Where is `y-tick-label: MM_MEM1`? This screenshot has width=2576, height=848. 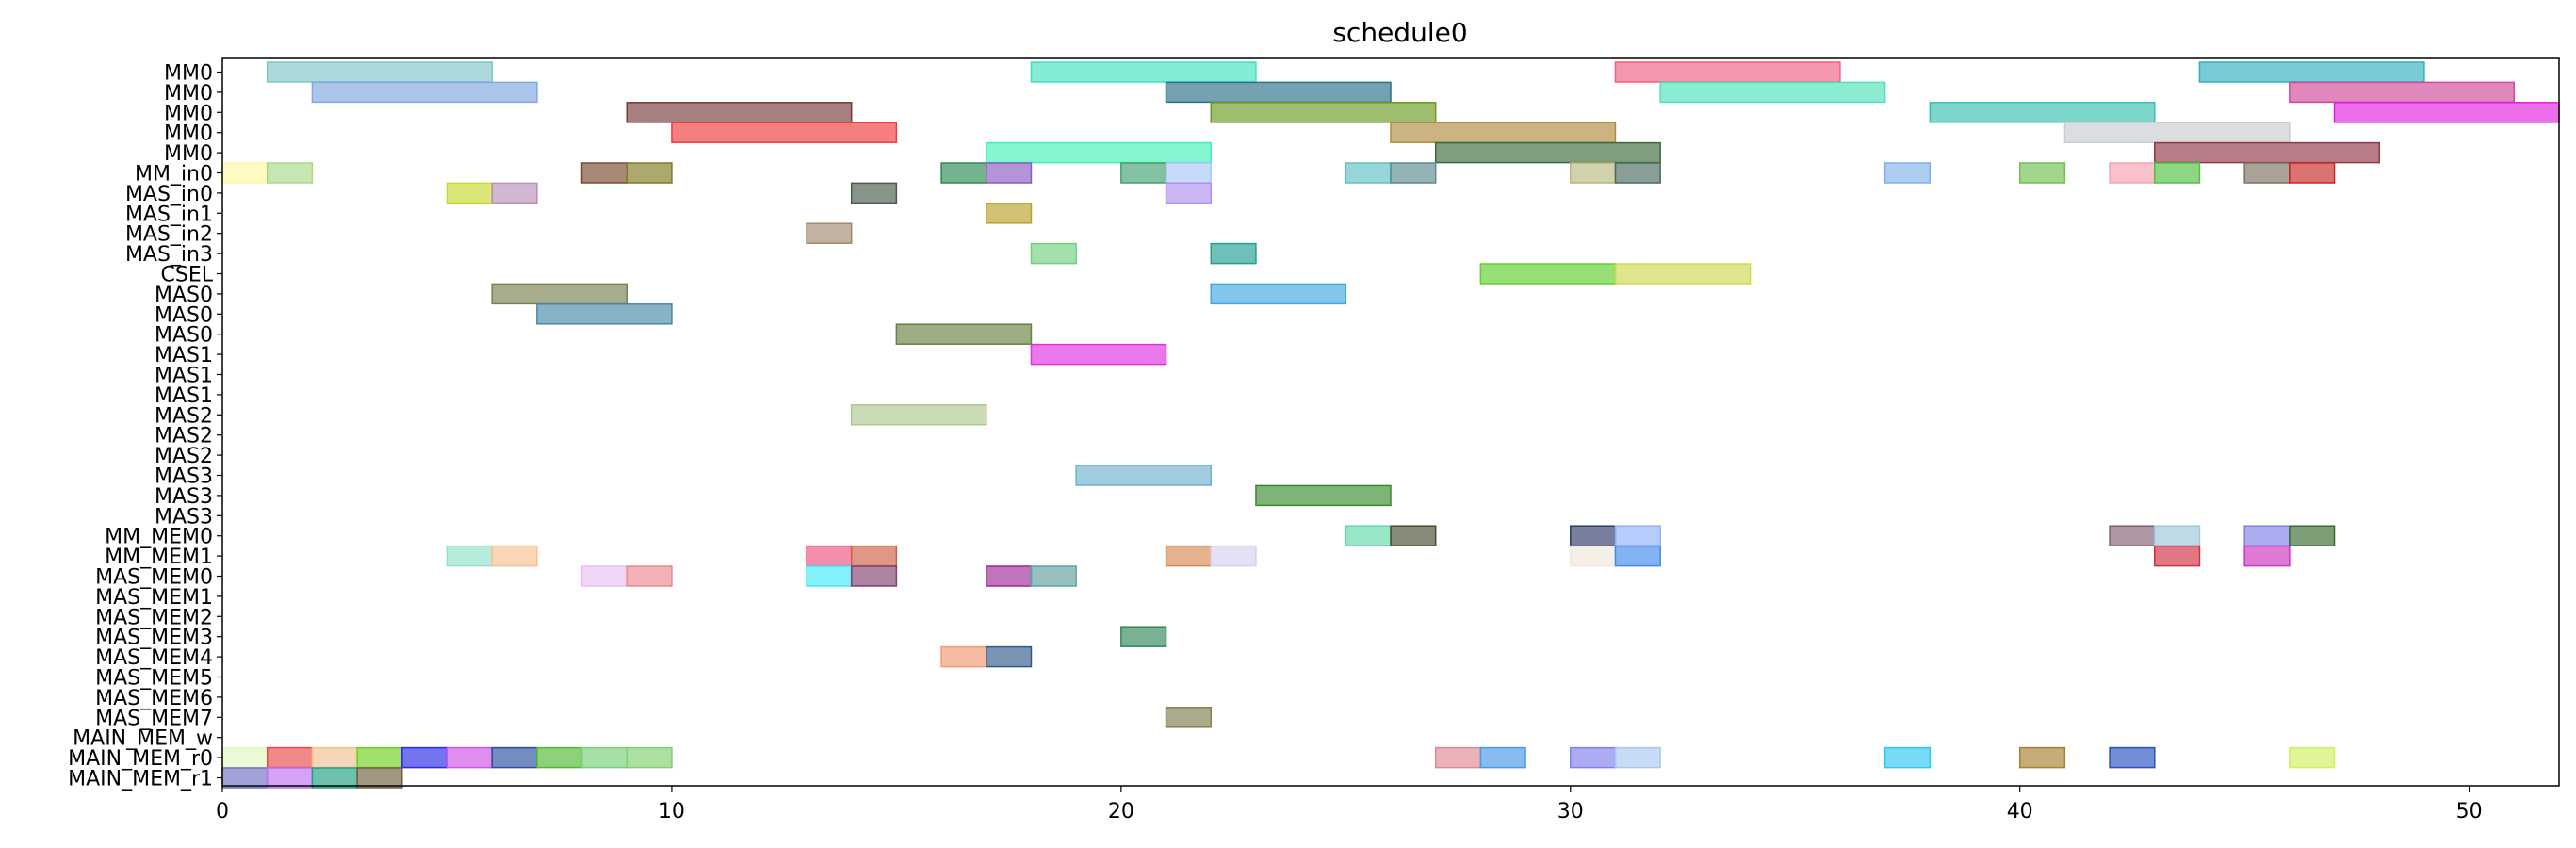
y-tick-label: MM_MEM1 is located at coordinates (159, 557).